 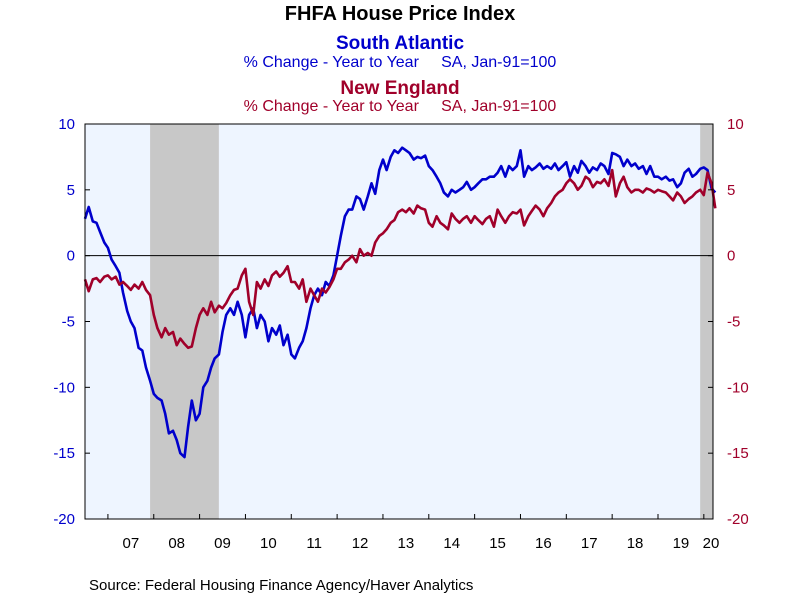 What do you see at coordinates (731, 256) in the screenshot?
I see `y-tick-label-right: 0` at bounding box center [731, 256].